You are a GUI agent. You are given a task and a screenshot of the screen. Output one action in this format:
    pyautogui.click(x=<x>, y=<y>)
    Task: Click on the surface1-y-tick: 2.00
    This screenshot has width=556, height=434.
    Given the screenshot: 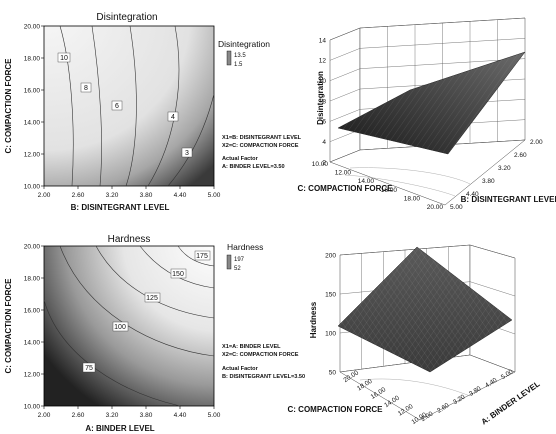 What is the action you would take?
    pyautogui.click(x=536, y=142)
    